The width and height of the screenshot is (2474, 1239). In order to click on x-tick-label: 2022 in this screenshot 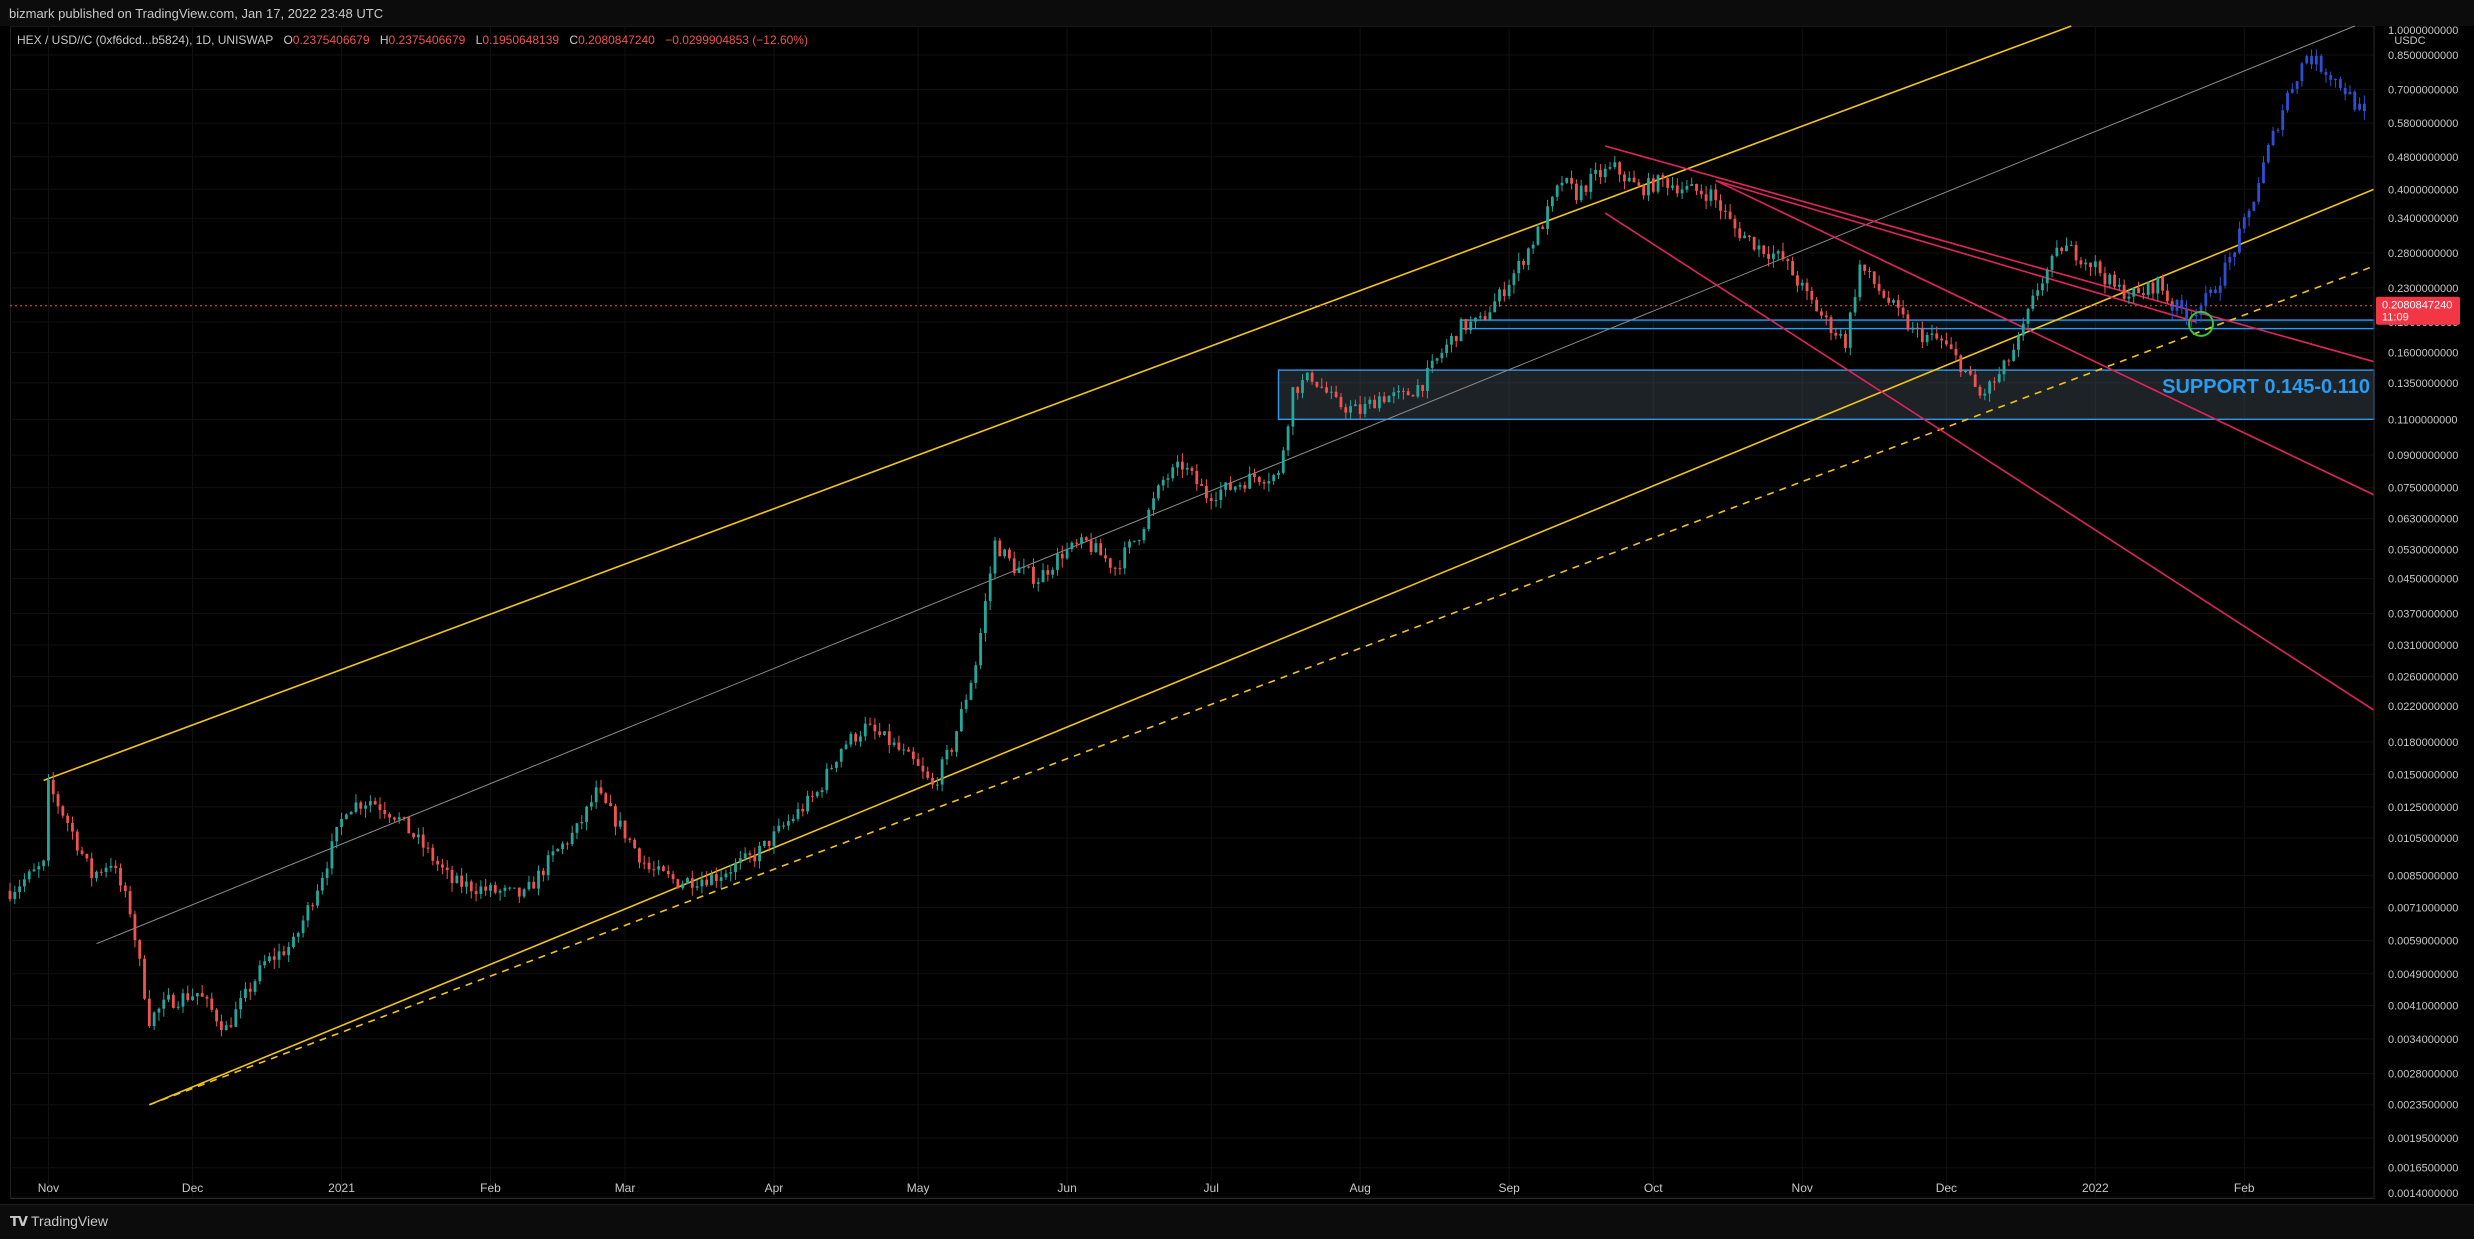, I will do `click(2095, 1188)`.